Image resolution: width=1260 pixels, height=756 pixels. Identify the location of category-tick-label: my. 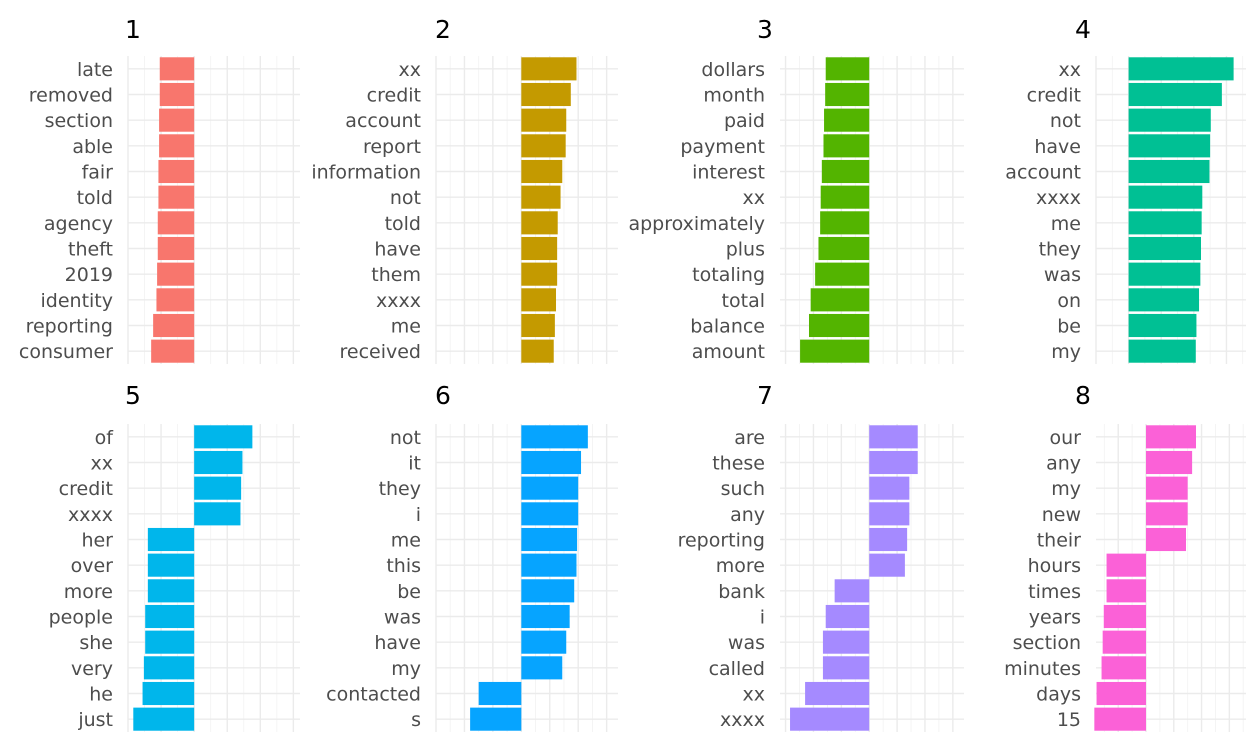
(1066, 352).